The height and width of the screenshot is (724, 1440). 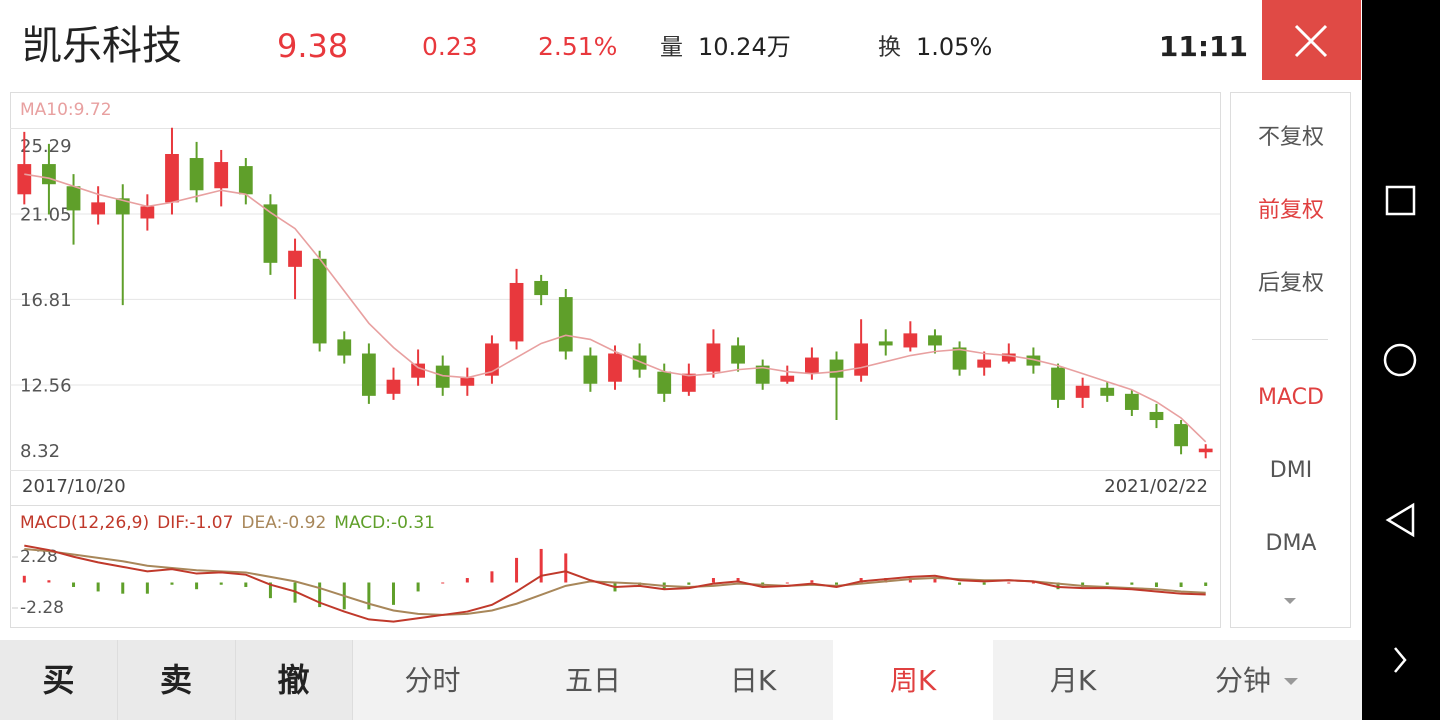 I want to click on back-button, so click(x=1400, y=520).